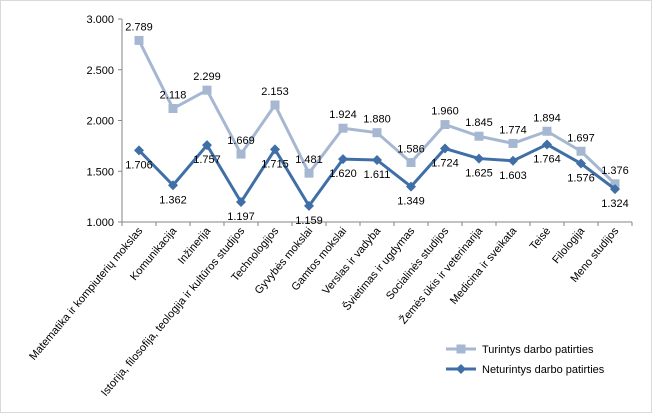 The width and height of the screenshot is (652, 413). Describe the element at coordinates (513, 130) in the screenshot. I see `data-label: 1.774` at that location.